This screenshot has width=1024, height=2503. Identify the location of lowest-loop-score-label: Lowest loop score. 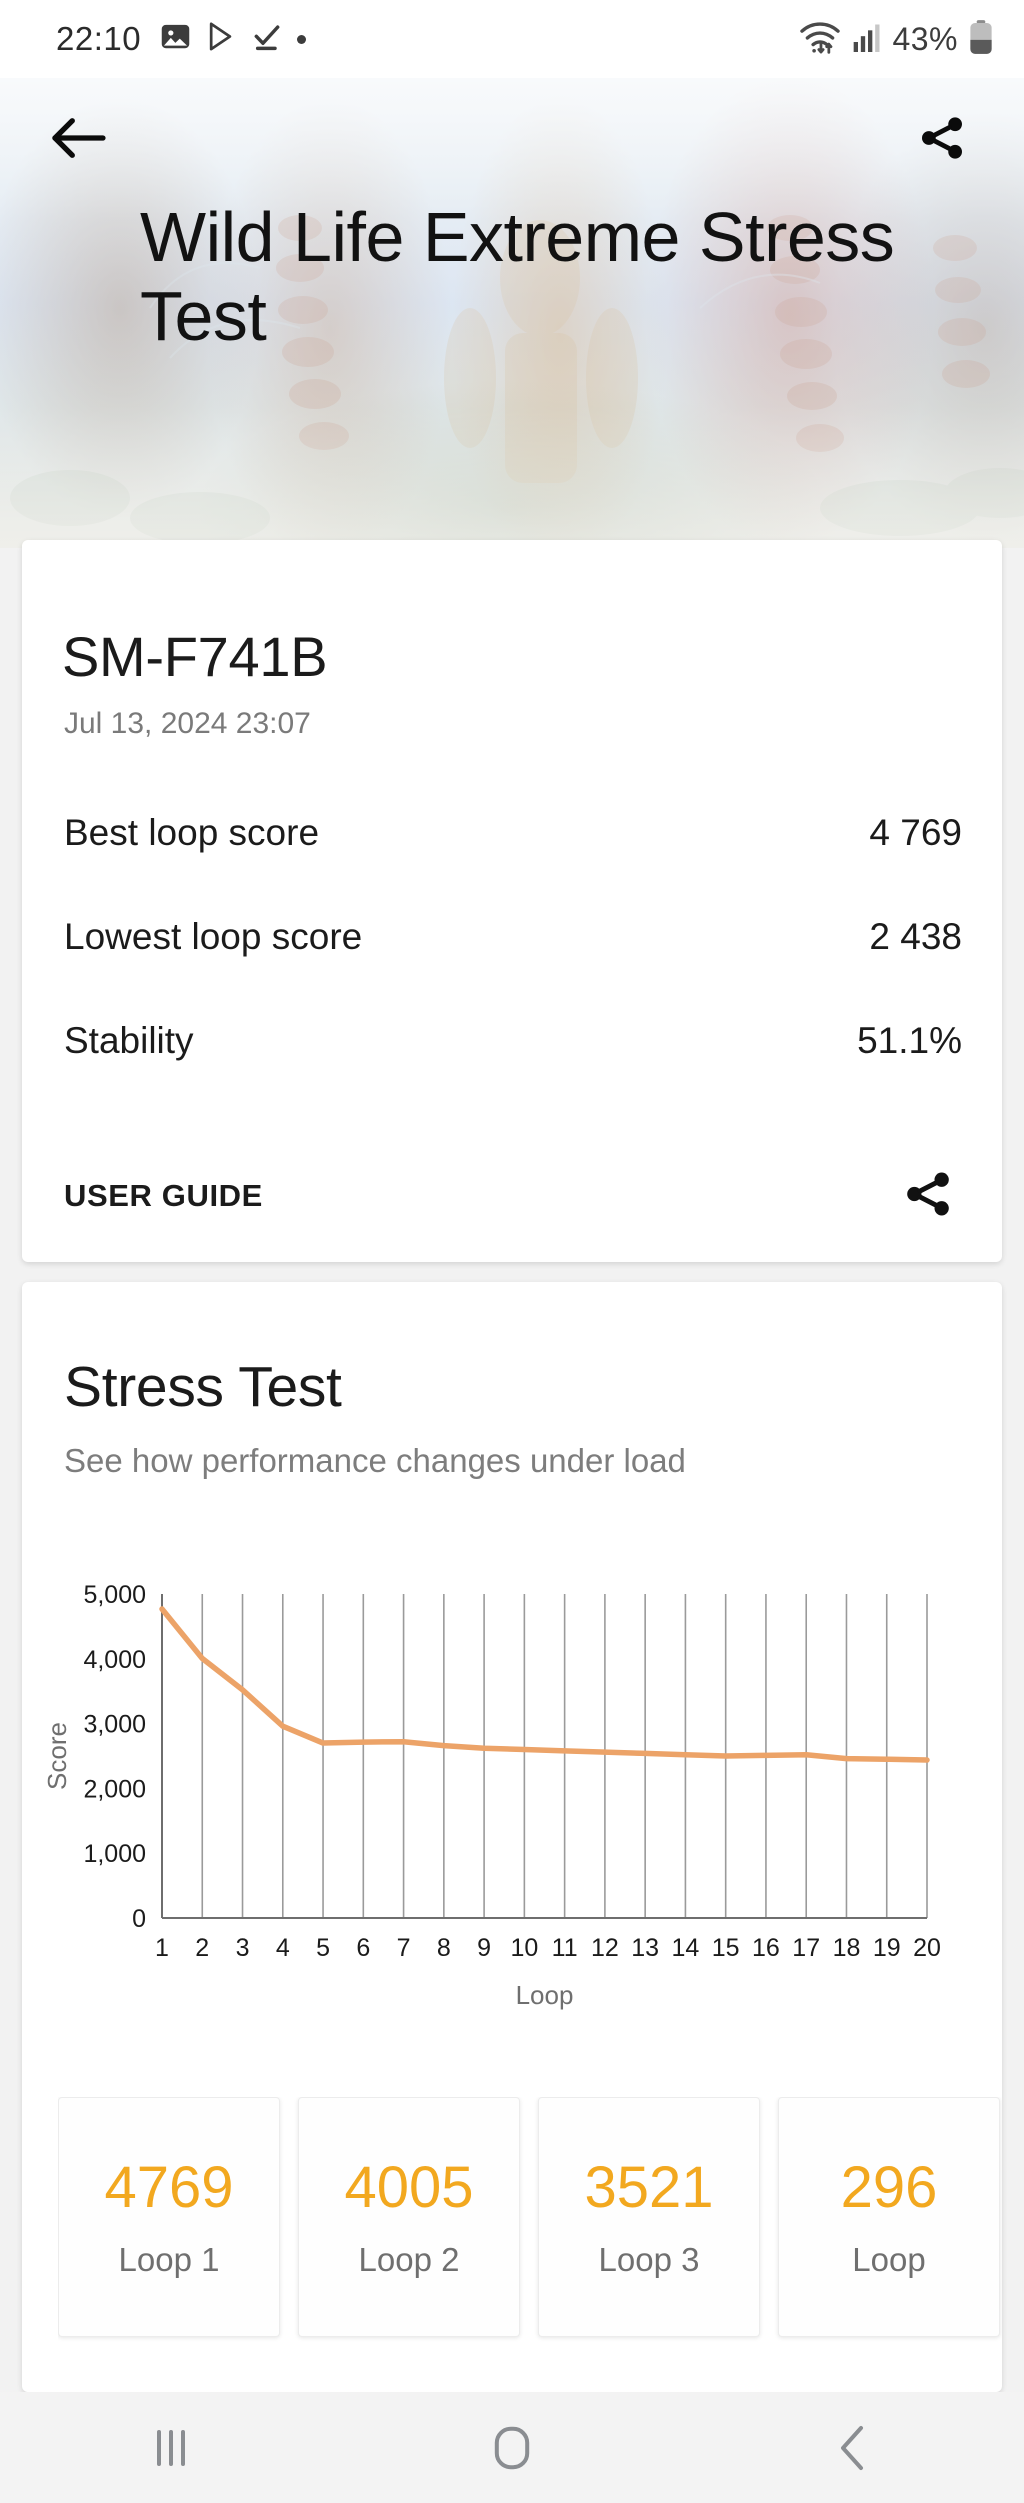
(213, 936).